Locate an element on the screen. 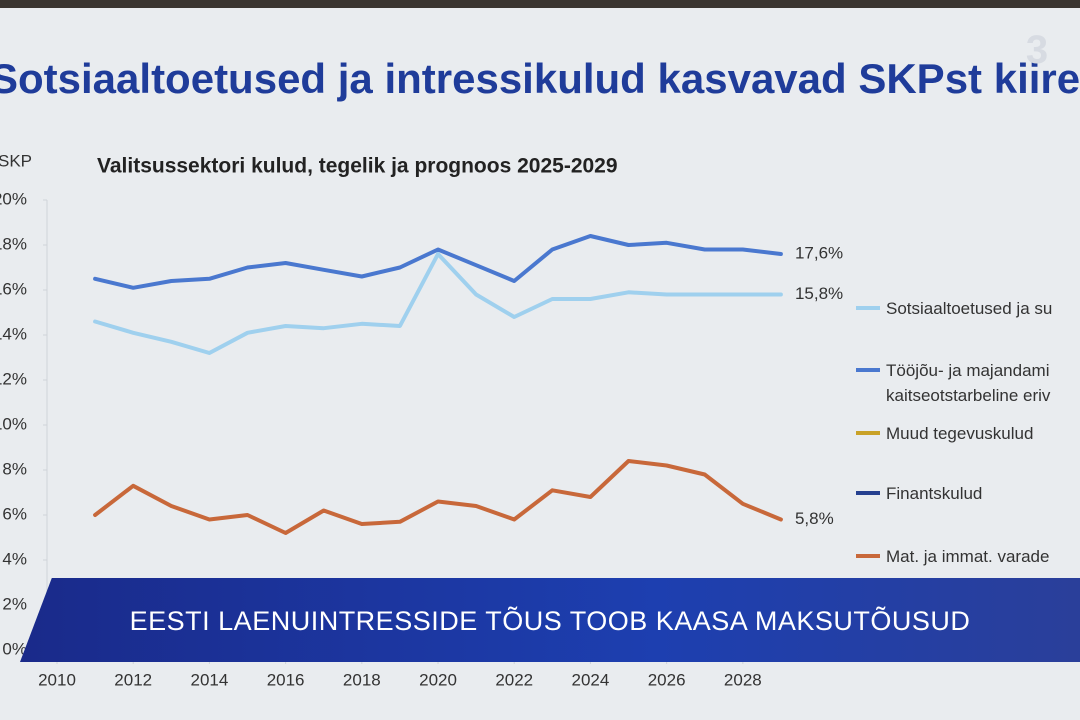 This screenshot has height=720, width=1080. y-tick-label: 4% is located at coordinates (14, 558).